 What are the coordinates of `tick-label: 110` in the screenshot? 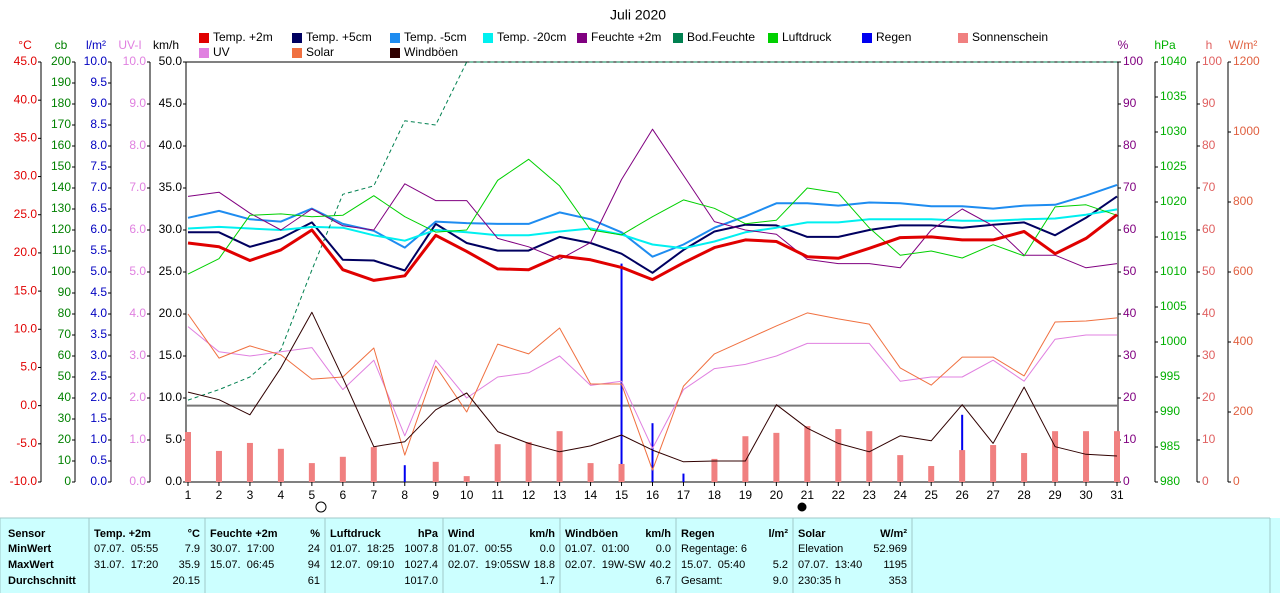 It's located at (61, 250).